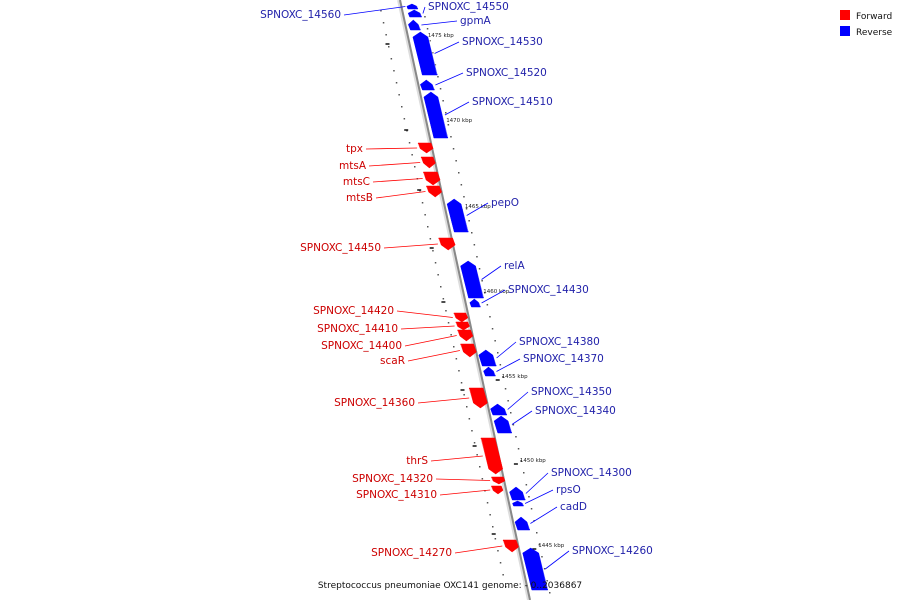  What do you see at coordinates (392, 479) in the screenshot?
I see `gene-label: SPNOXC_14320` at bounding box center [392, 479].